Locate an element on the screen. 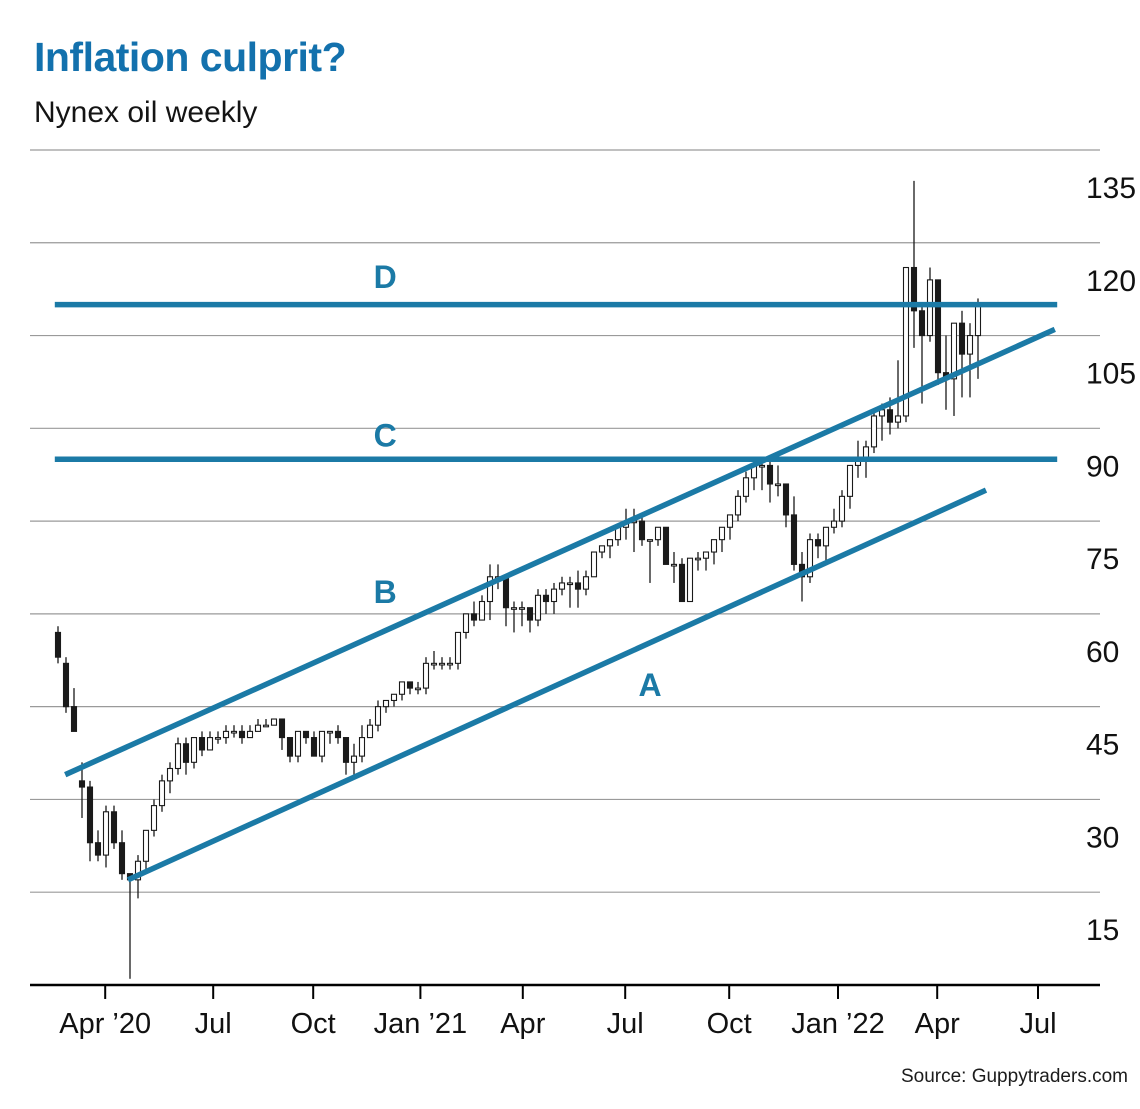 The height and width of the screenshot is (1109, 1140). x-axis-label: Jul is located at coordinates (1037, 1024).